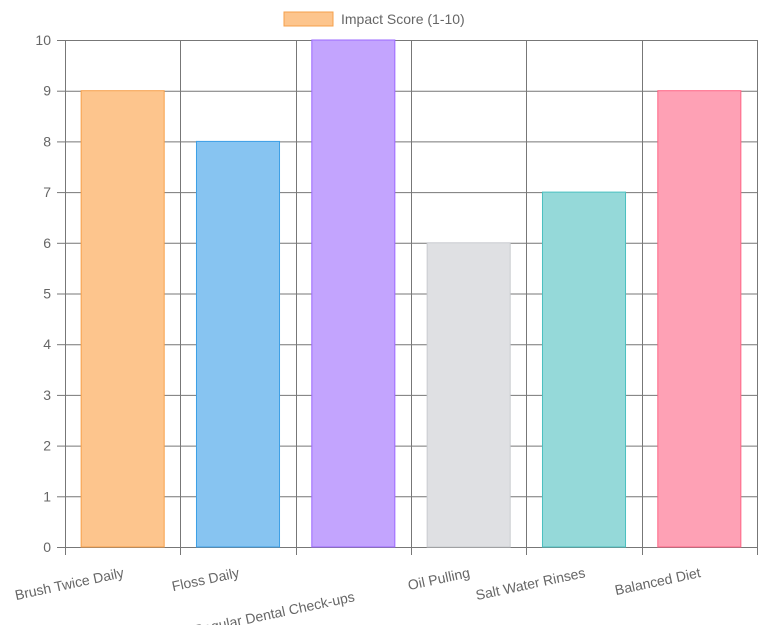 The height and width of the screenshot is (625, 758). I want to click on y-tick-label: 4, so click(47, 344).